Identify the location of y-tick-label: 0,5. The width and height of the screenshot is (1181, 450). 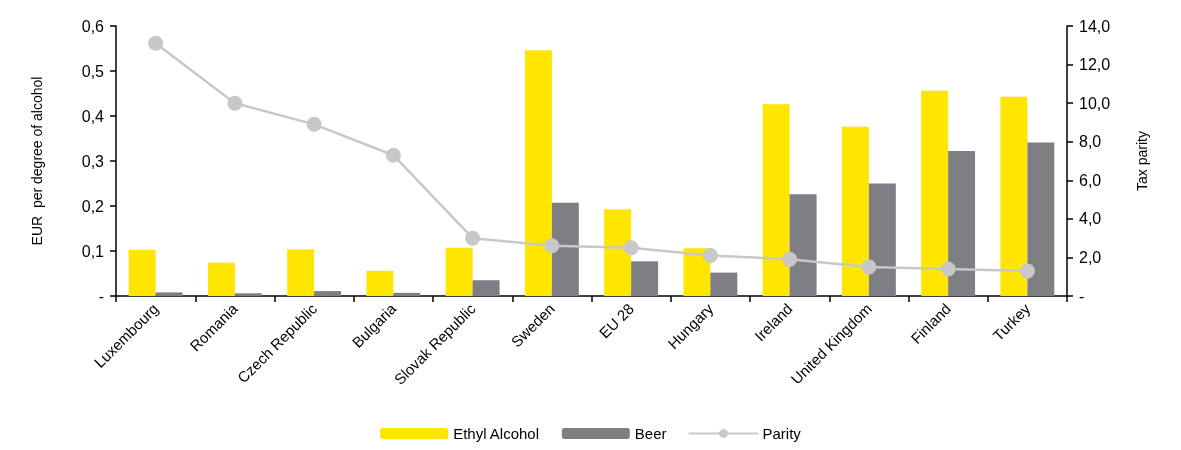
(93, 71).